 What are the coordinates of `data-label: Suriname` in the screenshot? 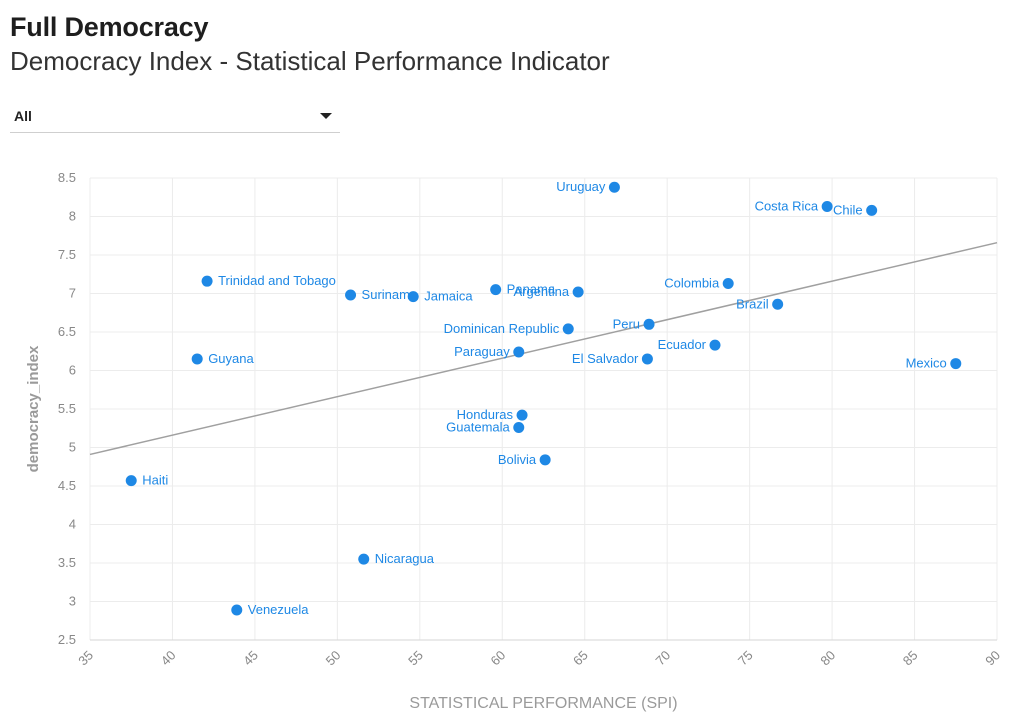 It's located at (390, 294).